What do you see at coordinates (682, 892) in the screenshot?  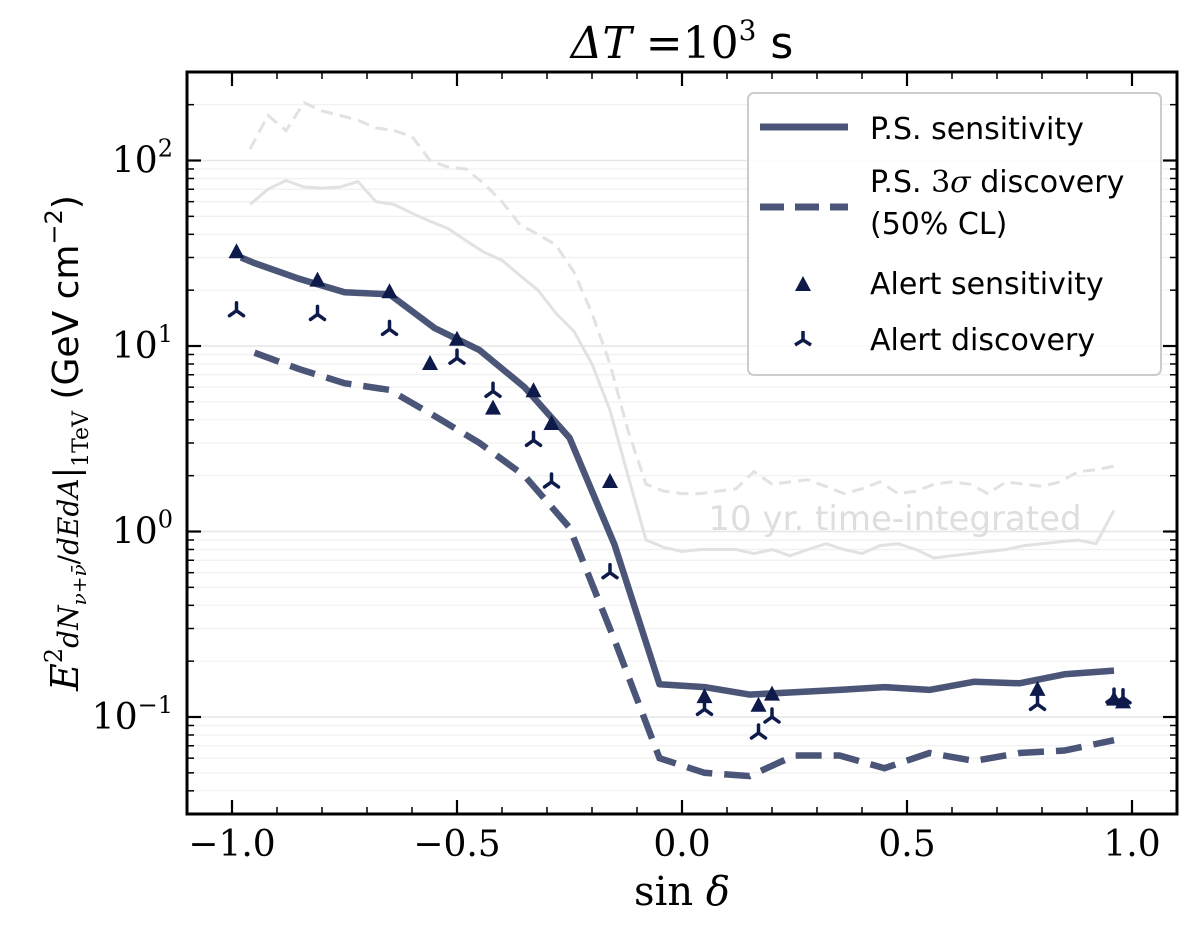 I see `x-axis-label: sin δ` at bounding box center [682, 892].